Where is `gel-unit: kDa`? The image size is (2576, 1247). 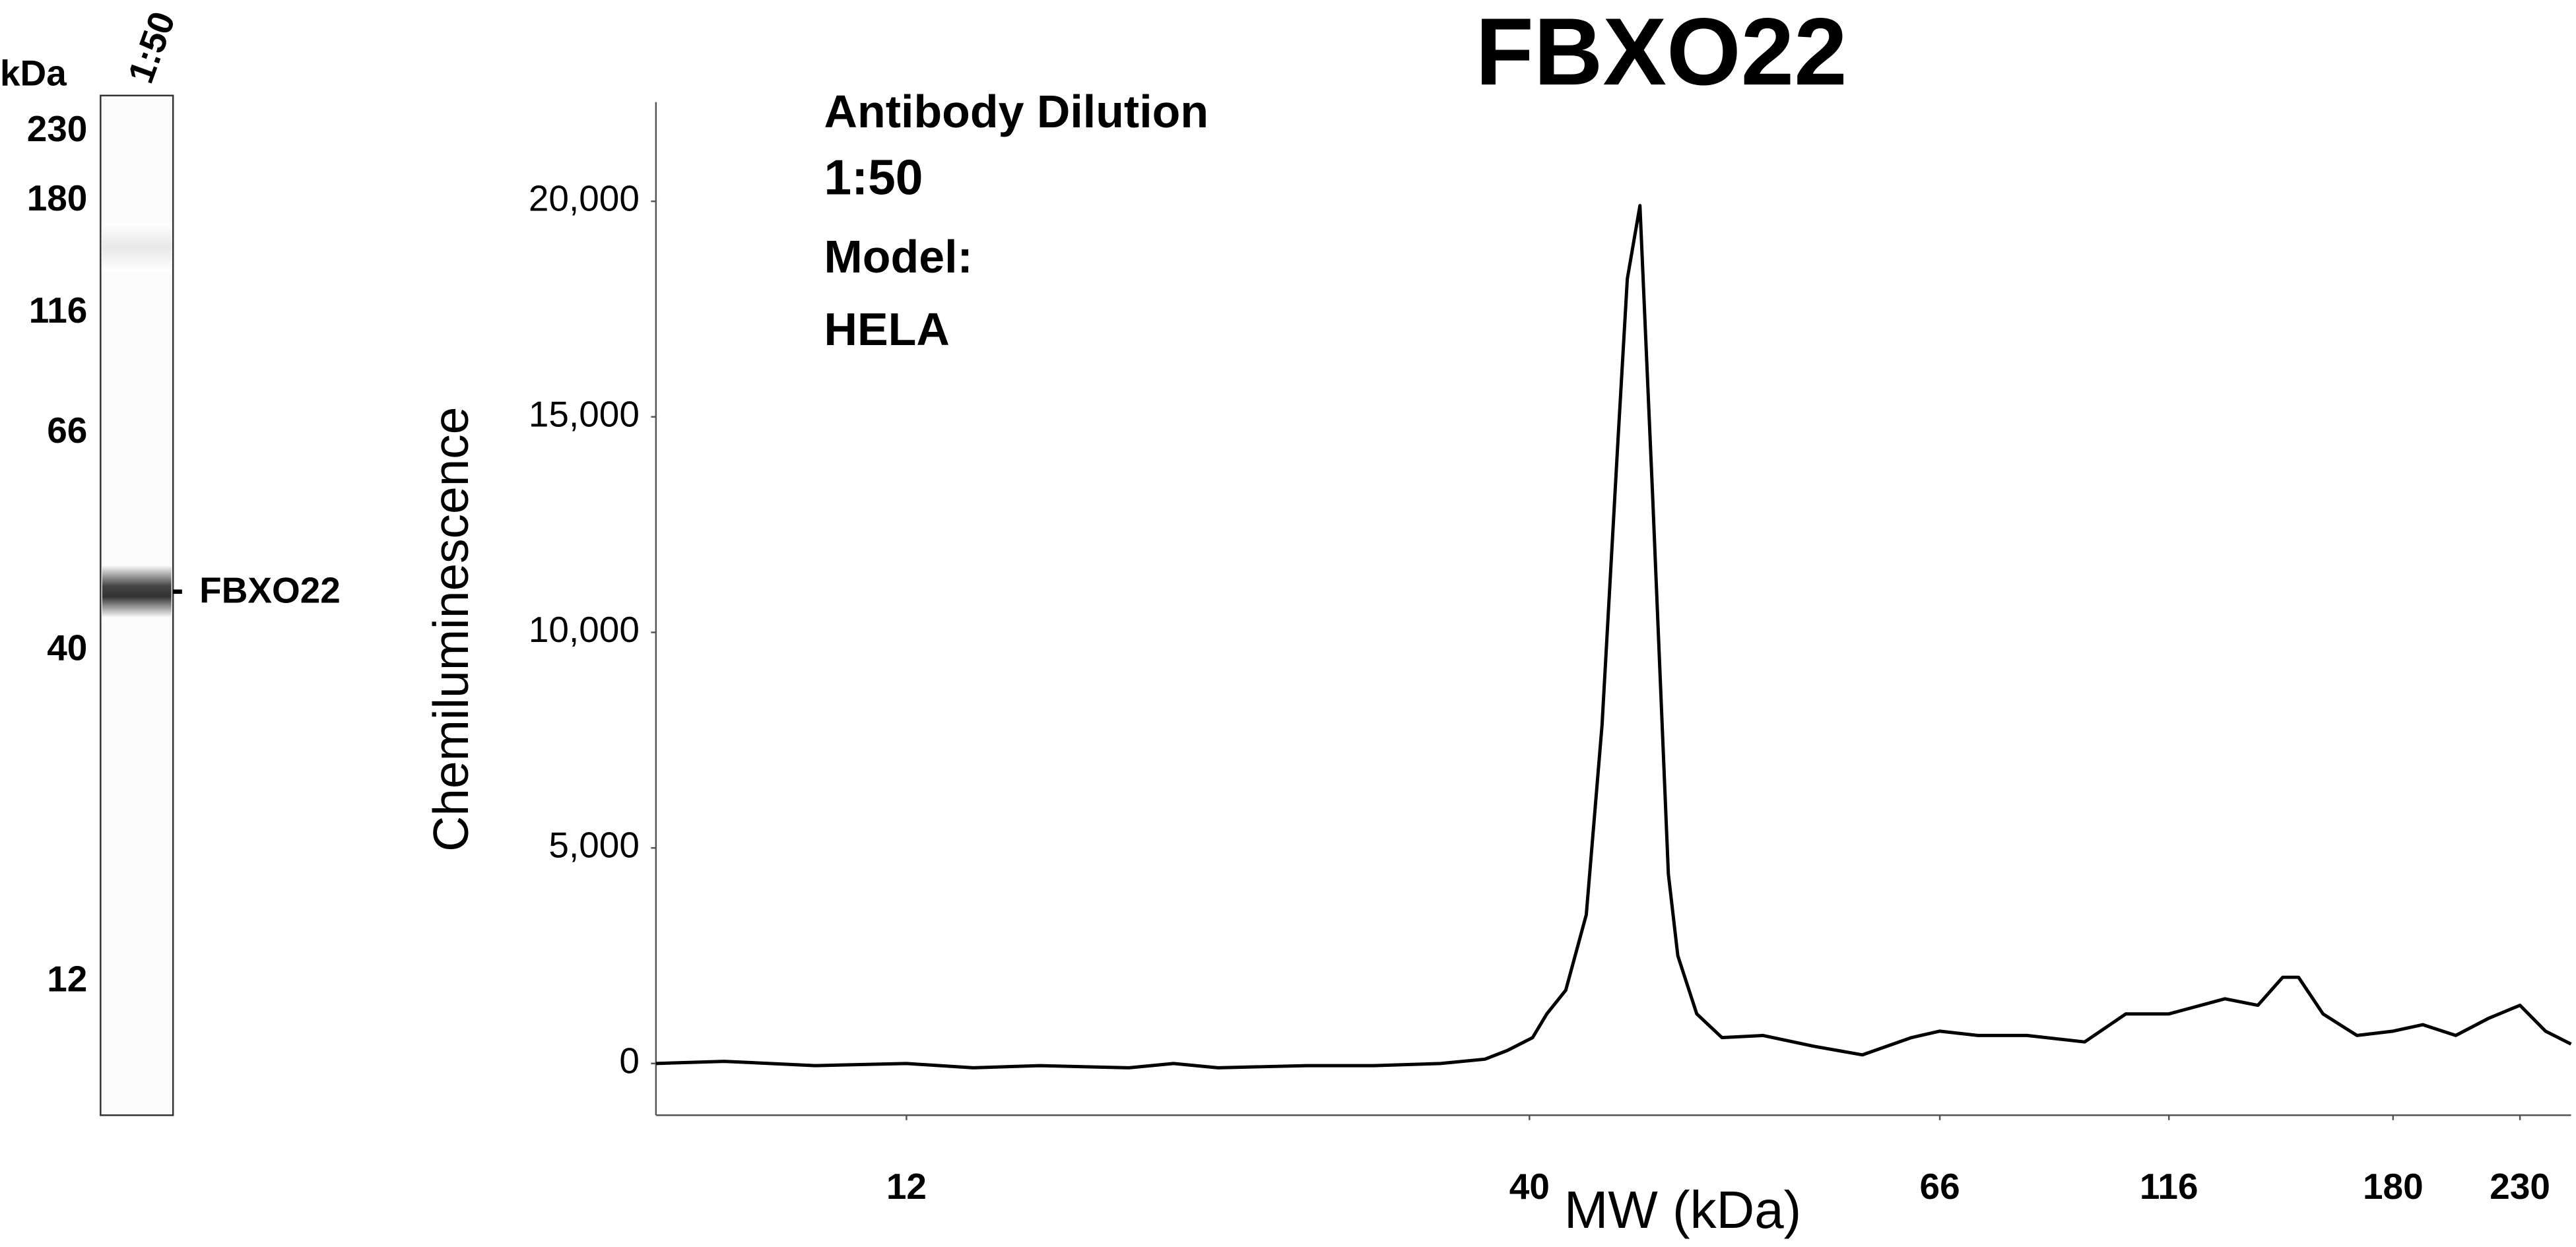
gel-unit: kDa is located at coordinates (33, 72).